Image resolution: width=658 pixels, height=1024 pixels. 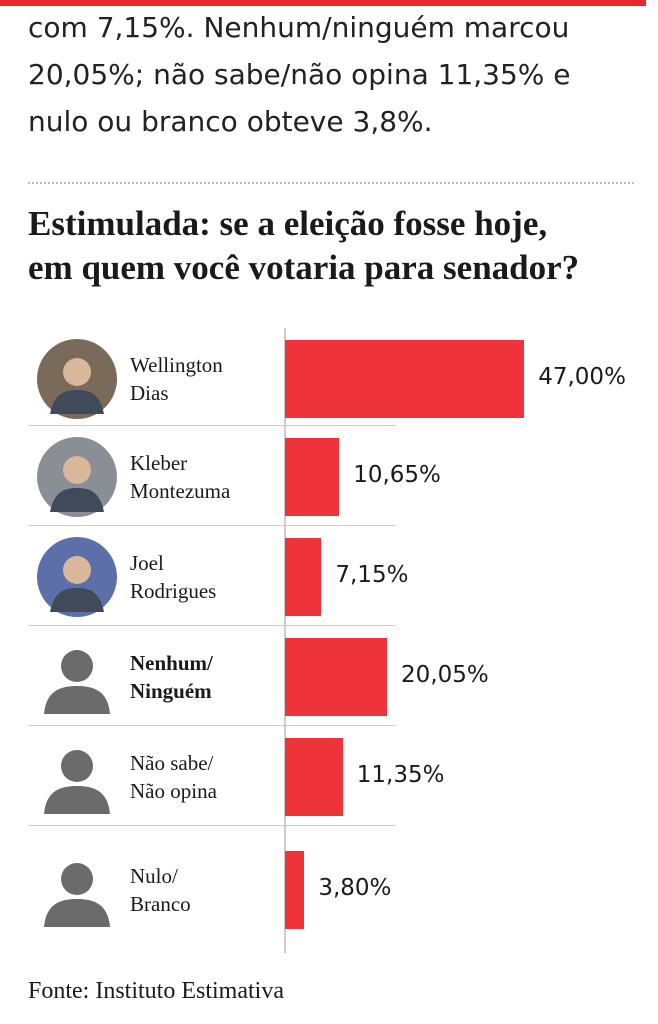 What do you see at coordinates (397, 475) in the screenshot?
I see `value-label: 10,65%` at bounding box center [397, 475].